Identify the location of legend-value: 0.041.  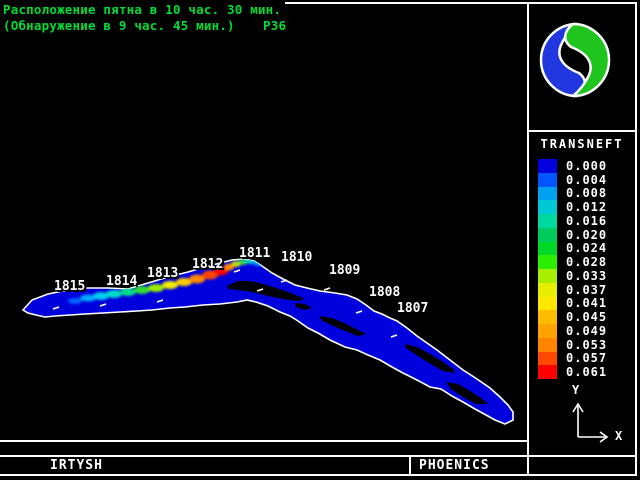
(587, 303).